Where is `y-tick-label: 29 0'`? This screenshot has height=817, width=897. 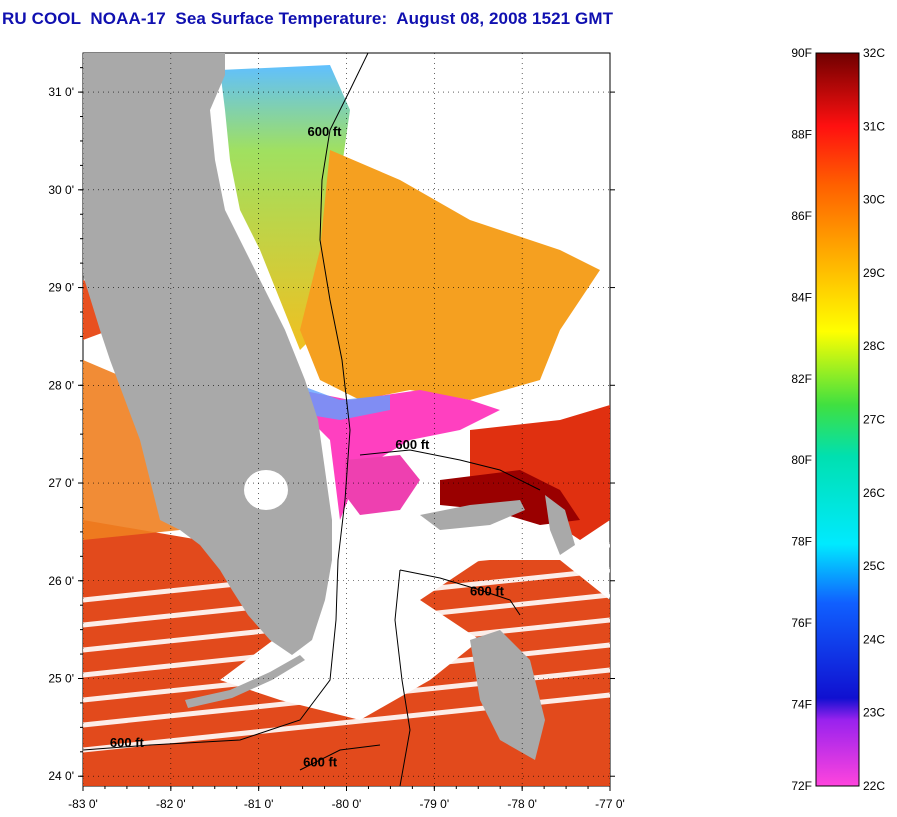 y-tick-label: 29 0' is located at coordinates (61, 288).